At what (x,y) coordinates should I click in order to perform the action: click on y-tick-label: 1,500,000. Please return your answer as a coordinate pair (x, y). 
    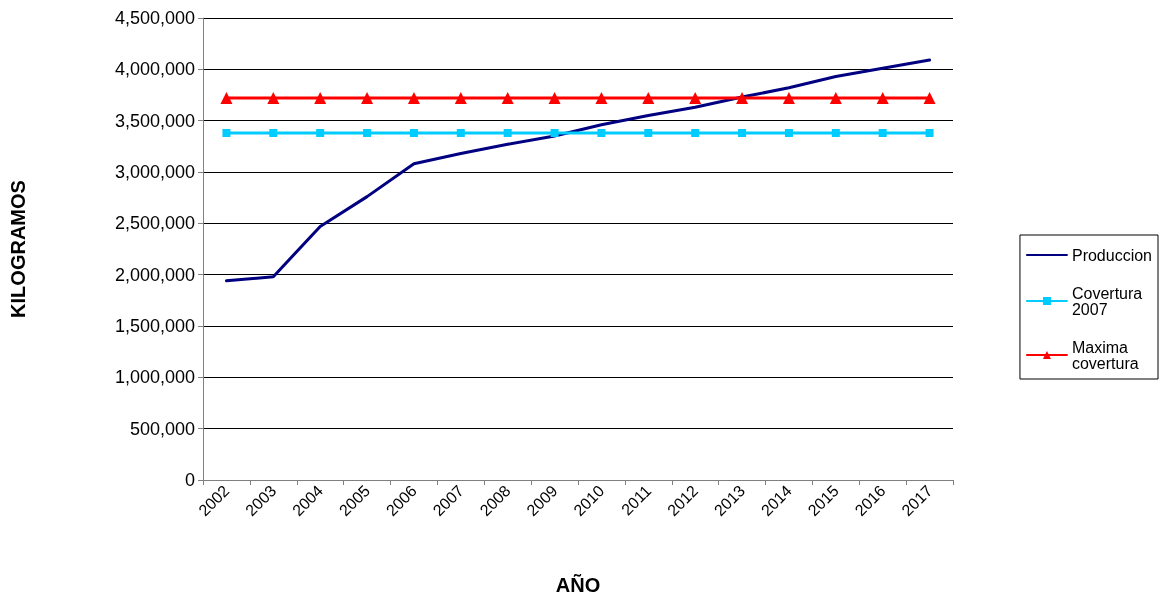
    Looking at the image, I should click on (154, 326).